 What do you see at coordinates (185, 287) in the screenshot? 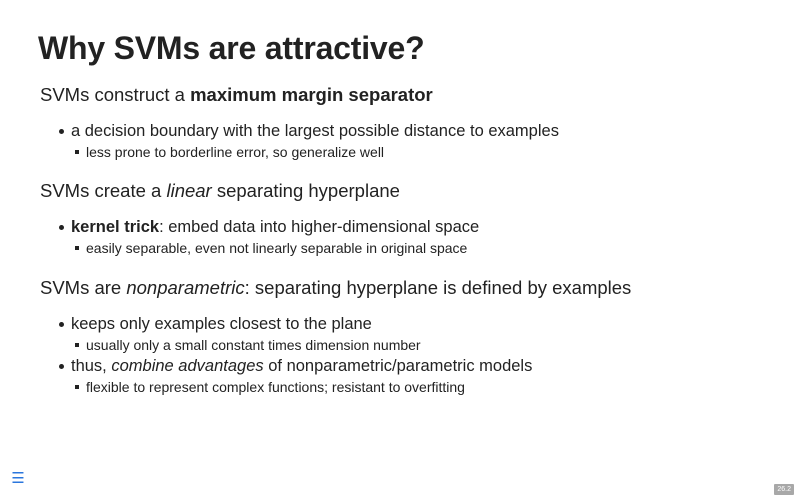
I see `heading-italic-text: nonparametric` at bounding box center [185, 287].